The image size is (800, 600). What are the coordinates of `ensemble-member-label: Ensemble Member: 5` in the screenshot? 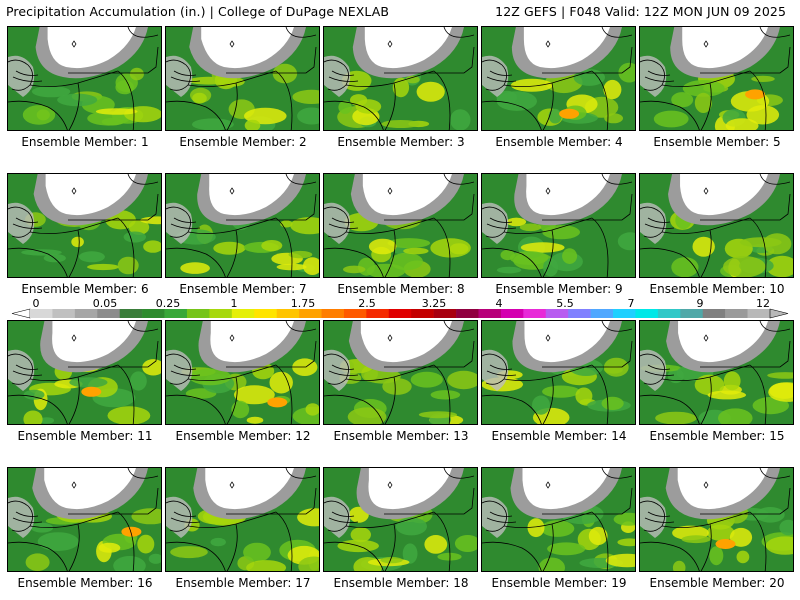 It's located at (717, 142).